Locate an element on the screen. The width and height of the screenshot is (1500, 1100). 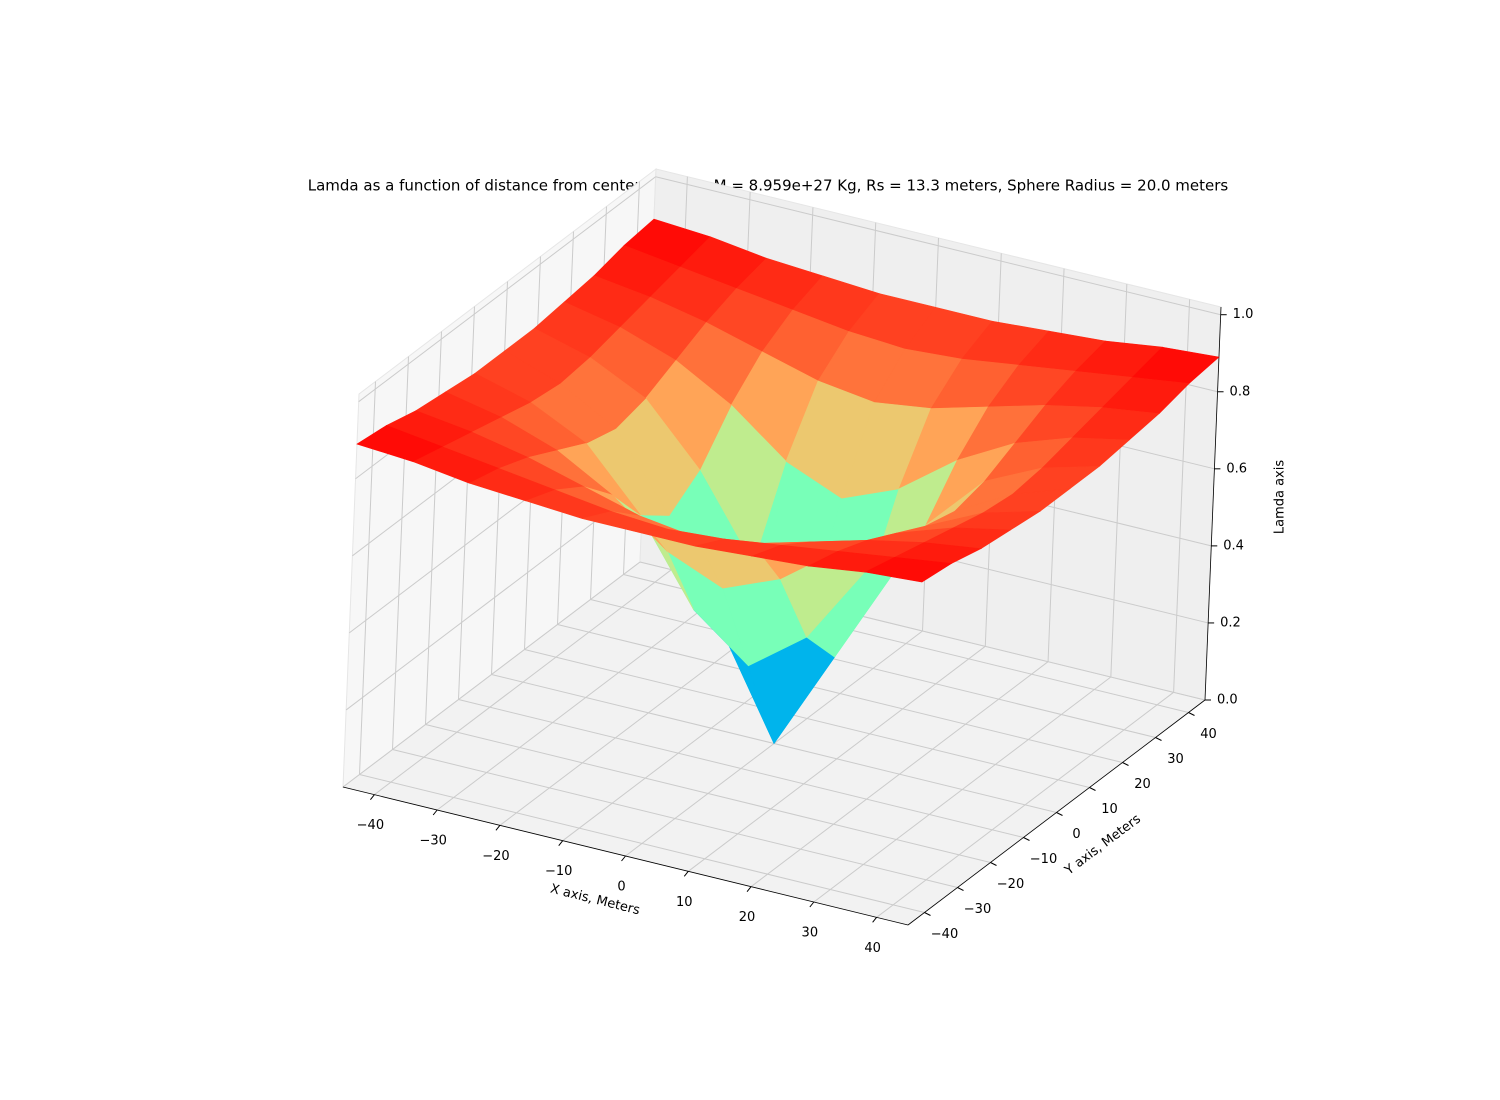
z-tick-label: 0.6 is located at coordinates (1236, 468).